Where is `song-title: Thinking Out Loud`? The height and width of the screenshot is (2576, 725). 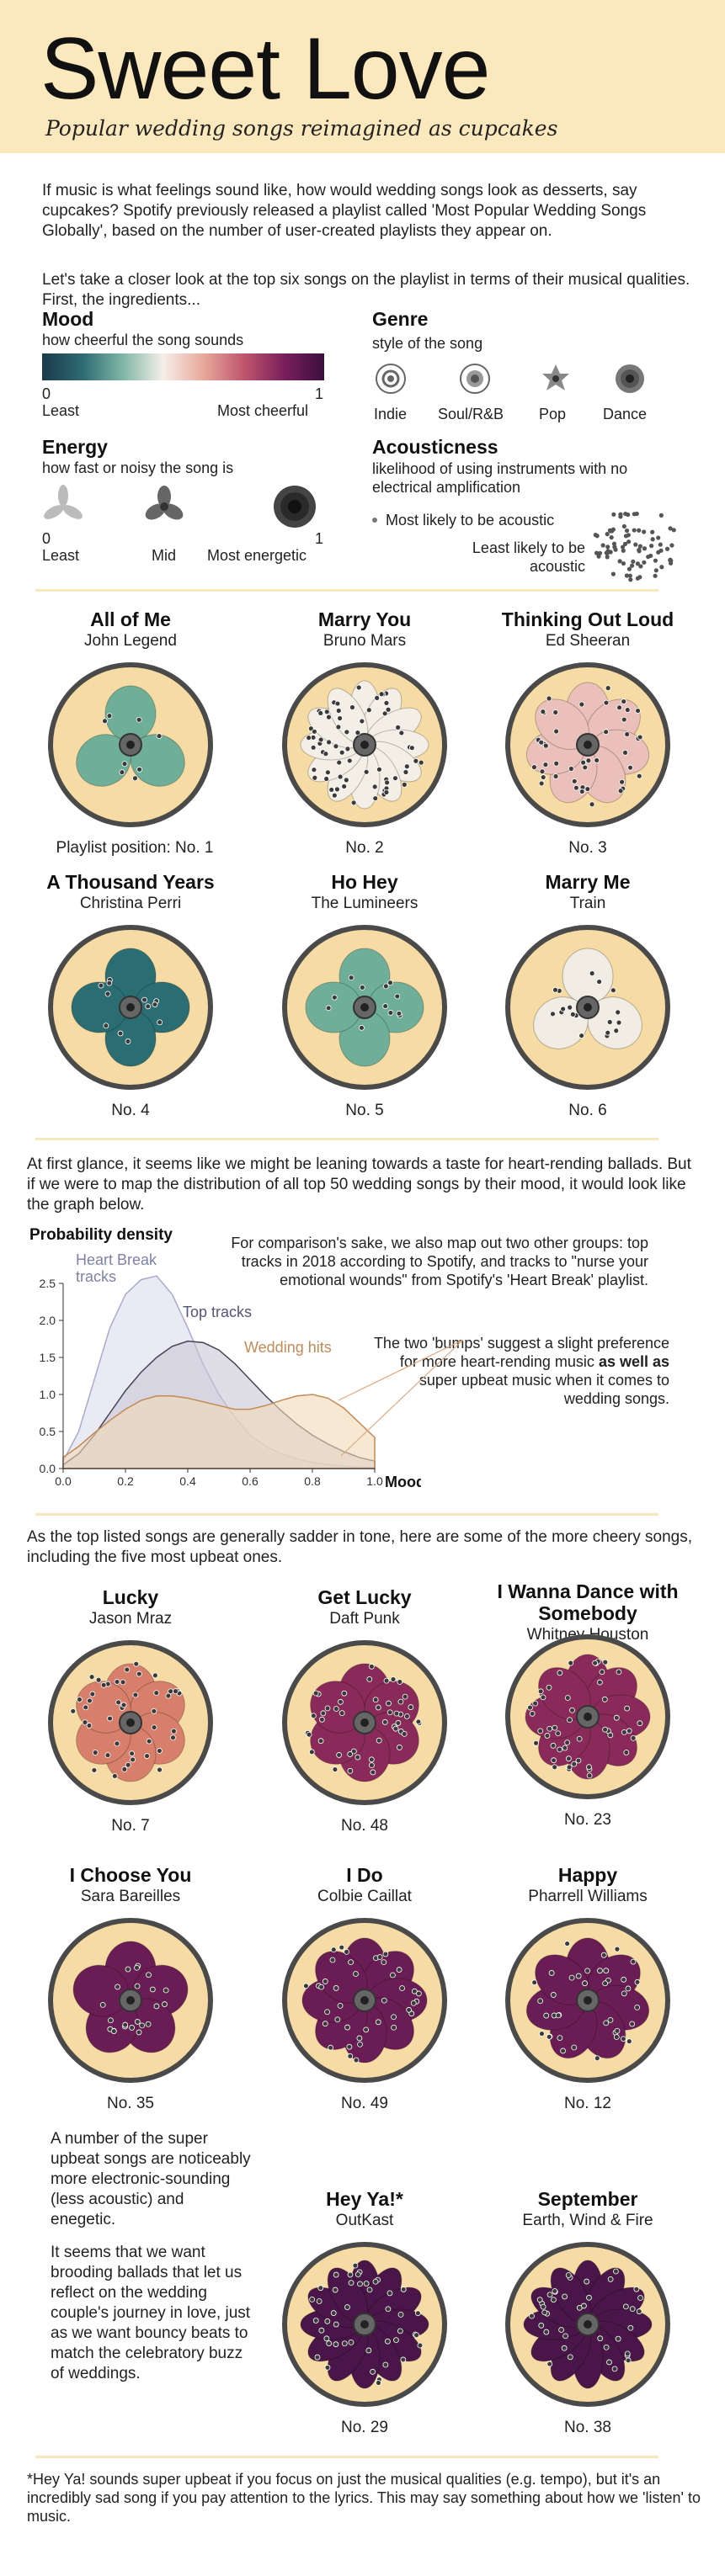 song-title: Thinking Out Loud is located at coordinates (587, 619).